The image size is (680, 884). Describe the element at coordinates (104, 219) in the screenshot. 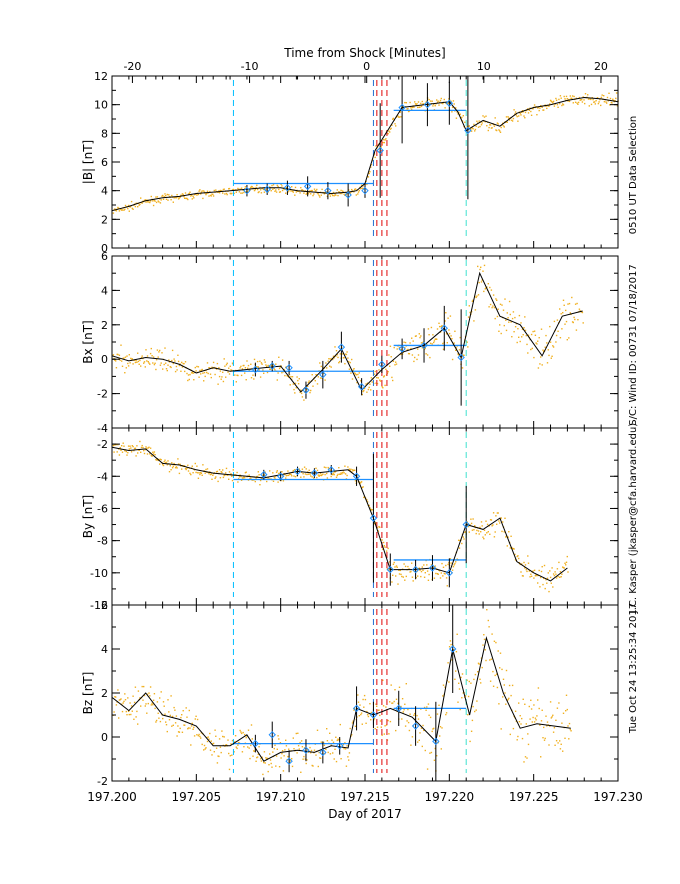

I see `y-tick-label: 2` at that location.